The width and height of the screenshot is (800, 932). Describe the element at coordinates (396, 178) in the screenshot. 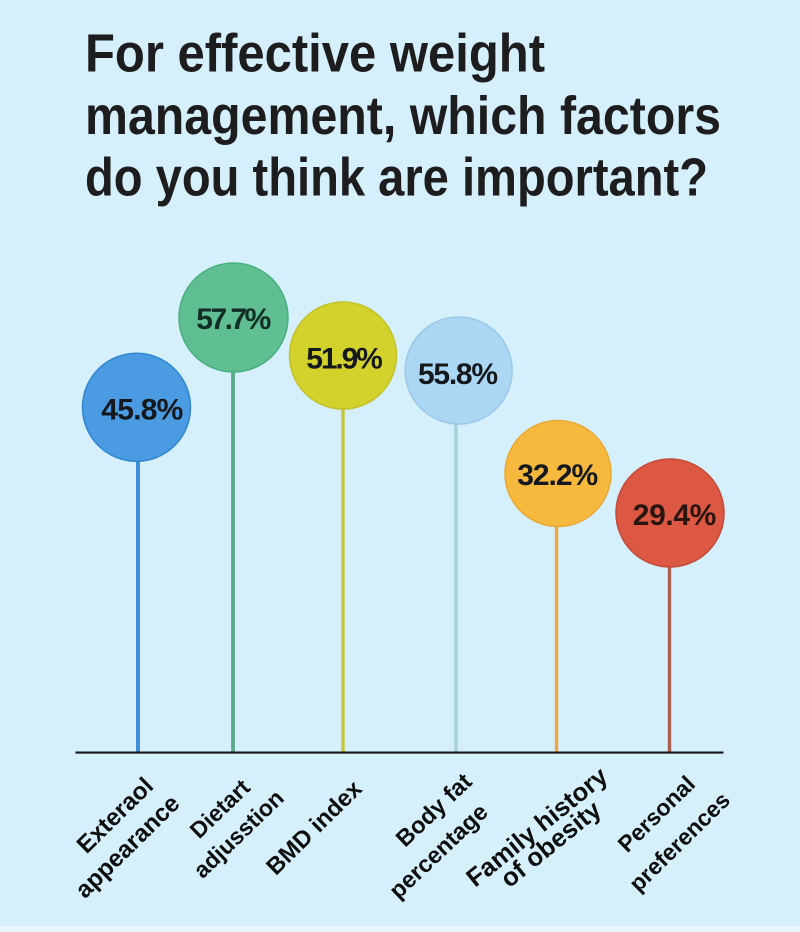

I see `svg-text: do you think are important?` at that location.